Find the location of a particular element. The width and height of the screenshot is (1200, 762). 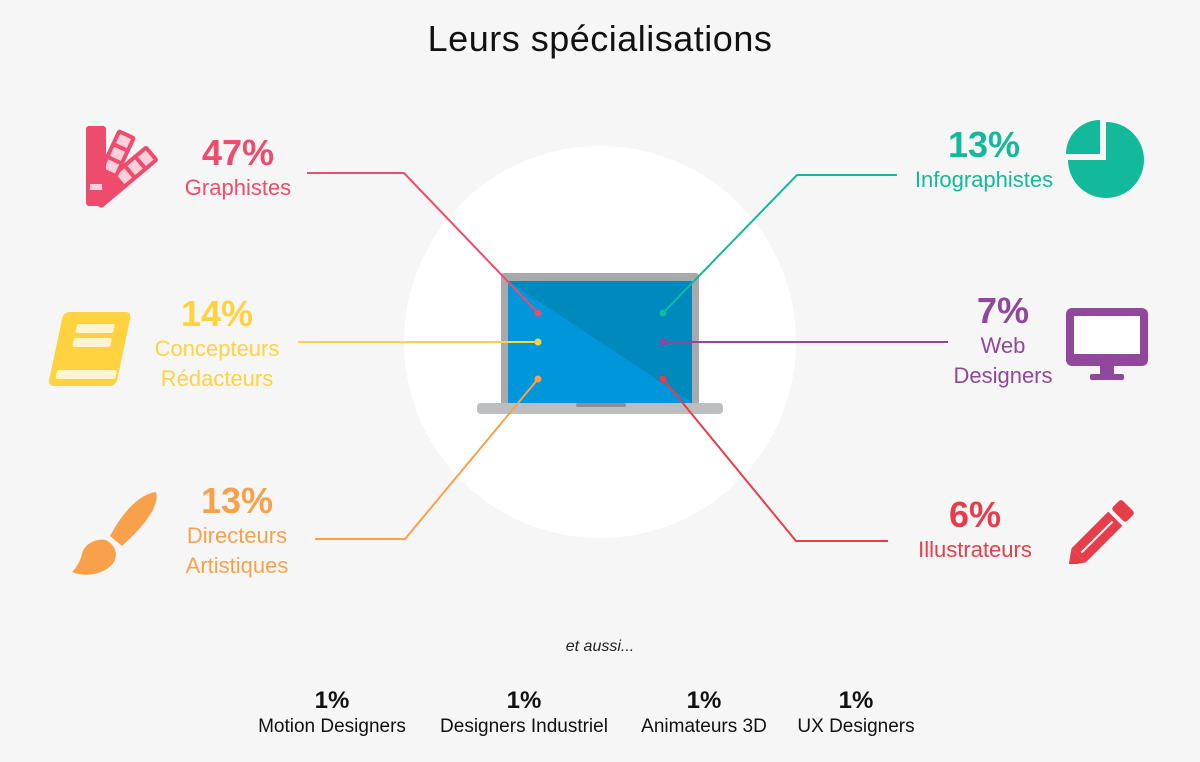

paintbrush-icon is located at coordinates (114, 533).